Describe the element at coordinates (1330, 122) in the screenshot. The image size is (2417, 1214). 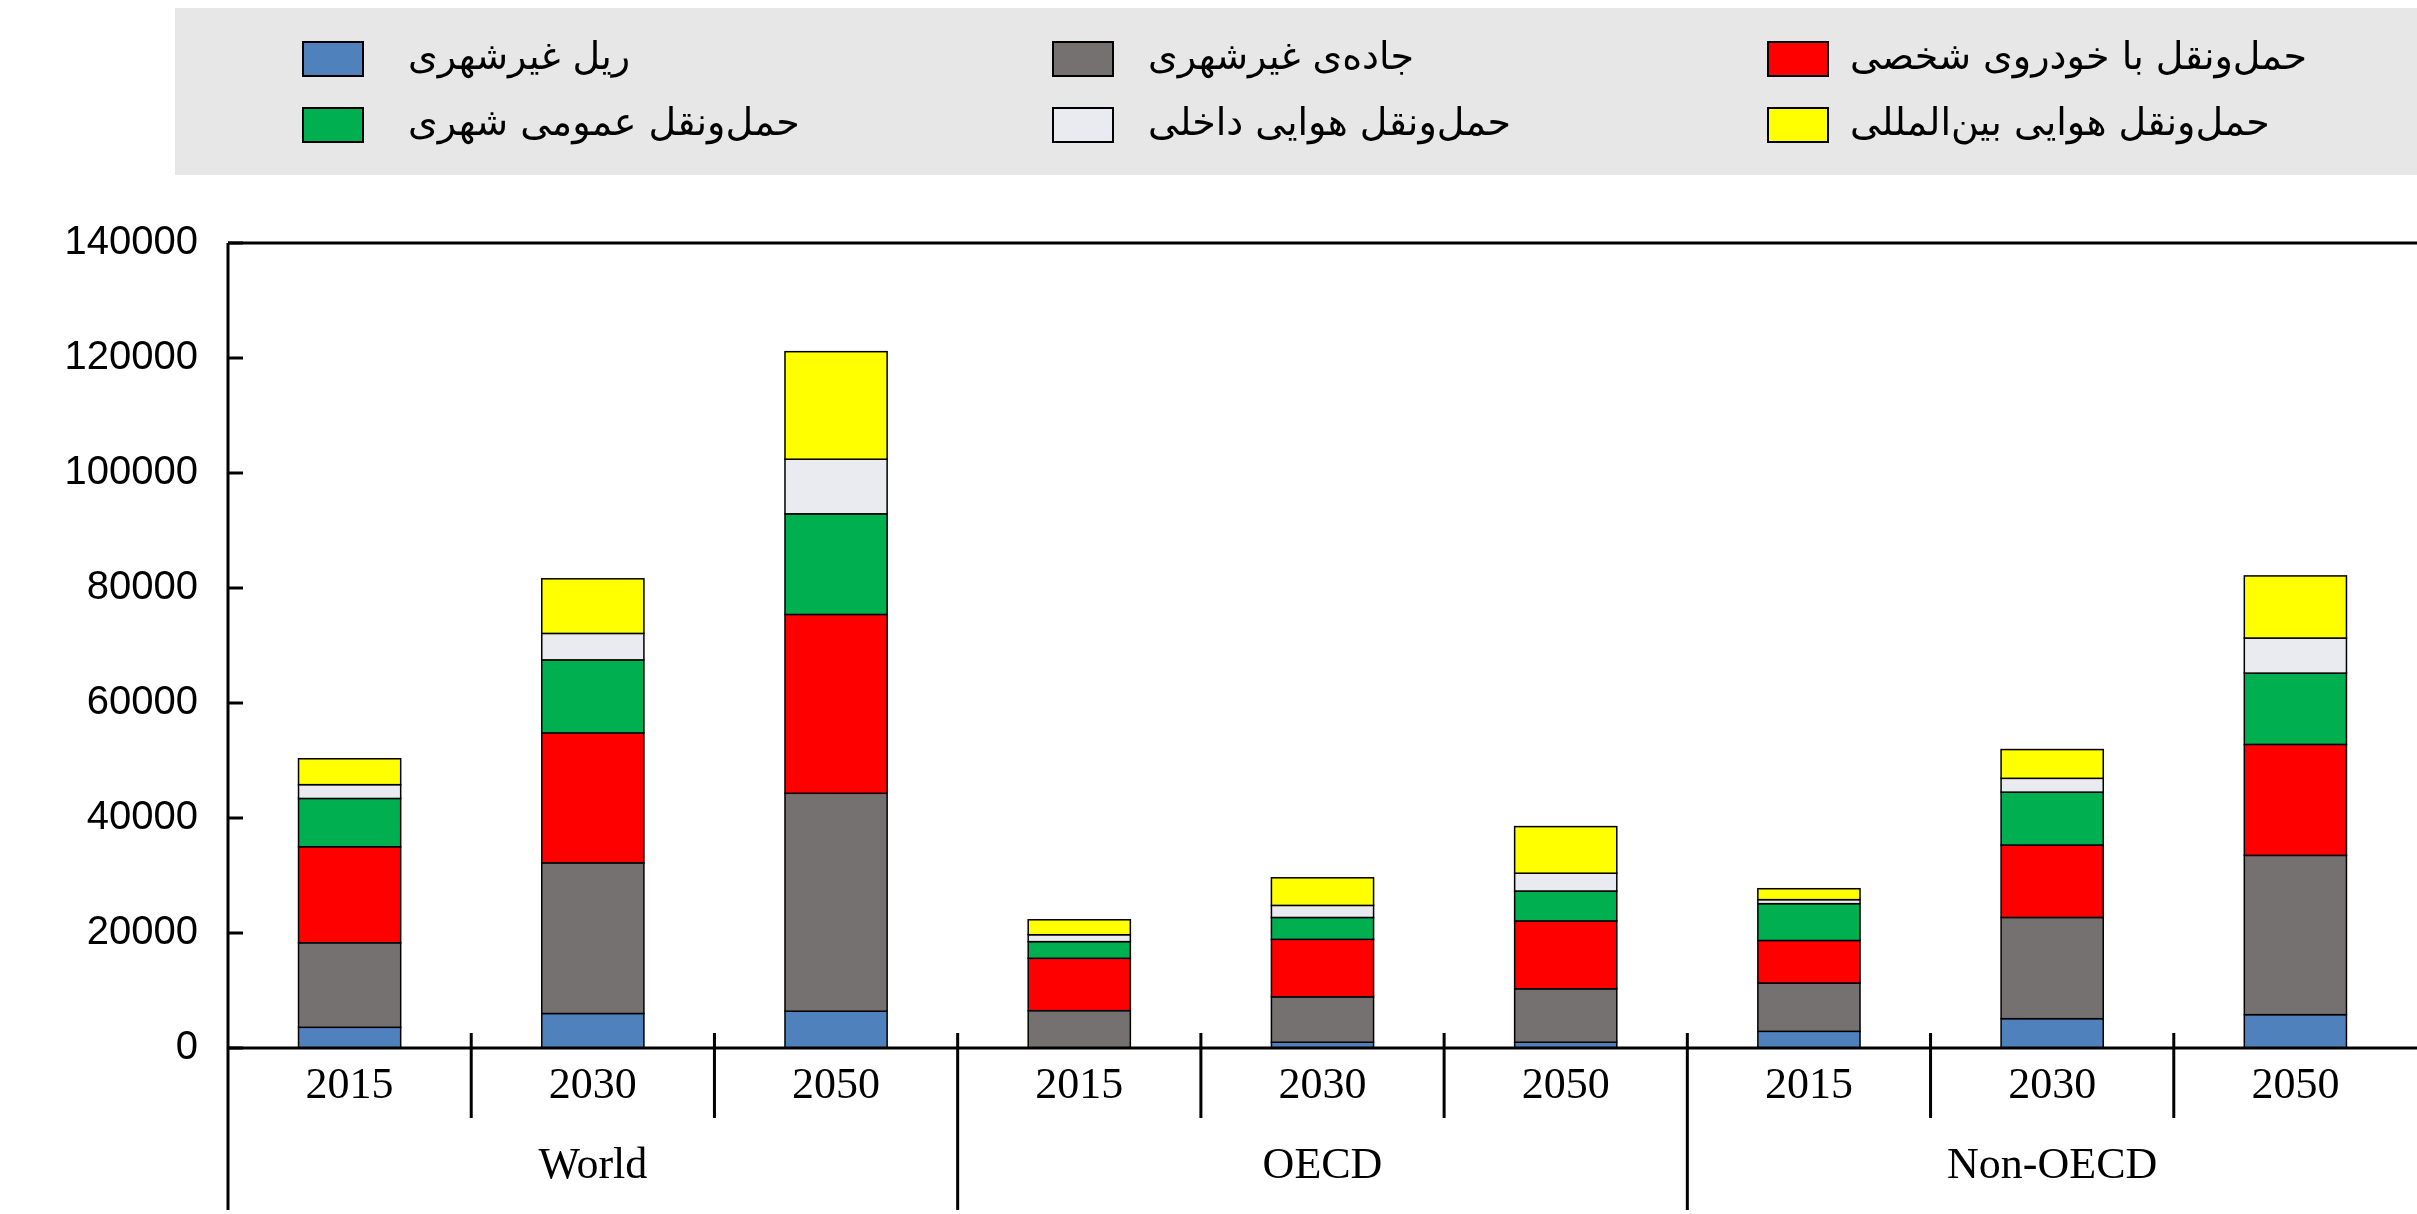
I see `legend-label: حمل‌ونقل هوایی داخلی` at that location.